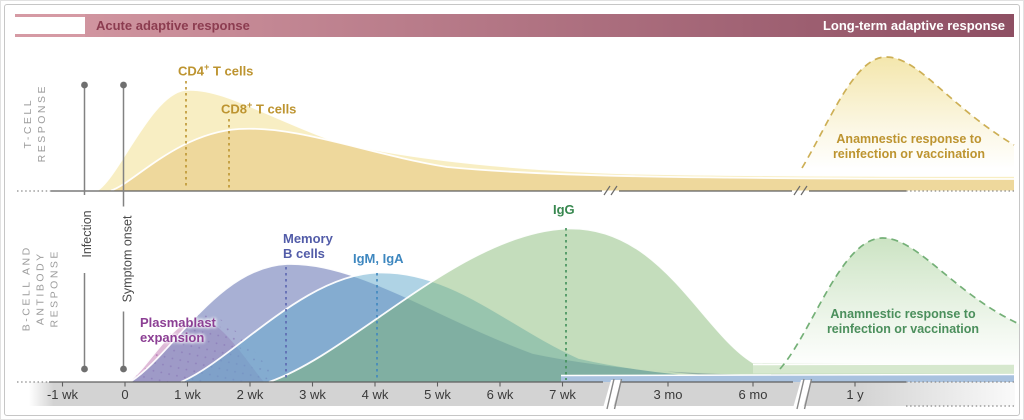 Image resolution: width=1024 pixels, height=420 pixels. I want to click on axis-tick-marks, so click(458, 384).